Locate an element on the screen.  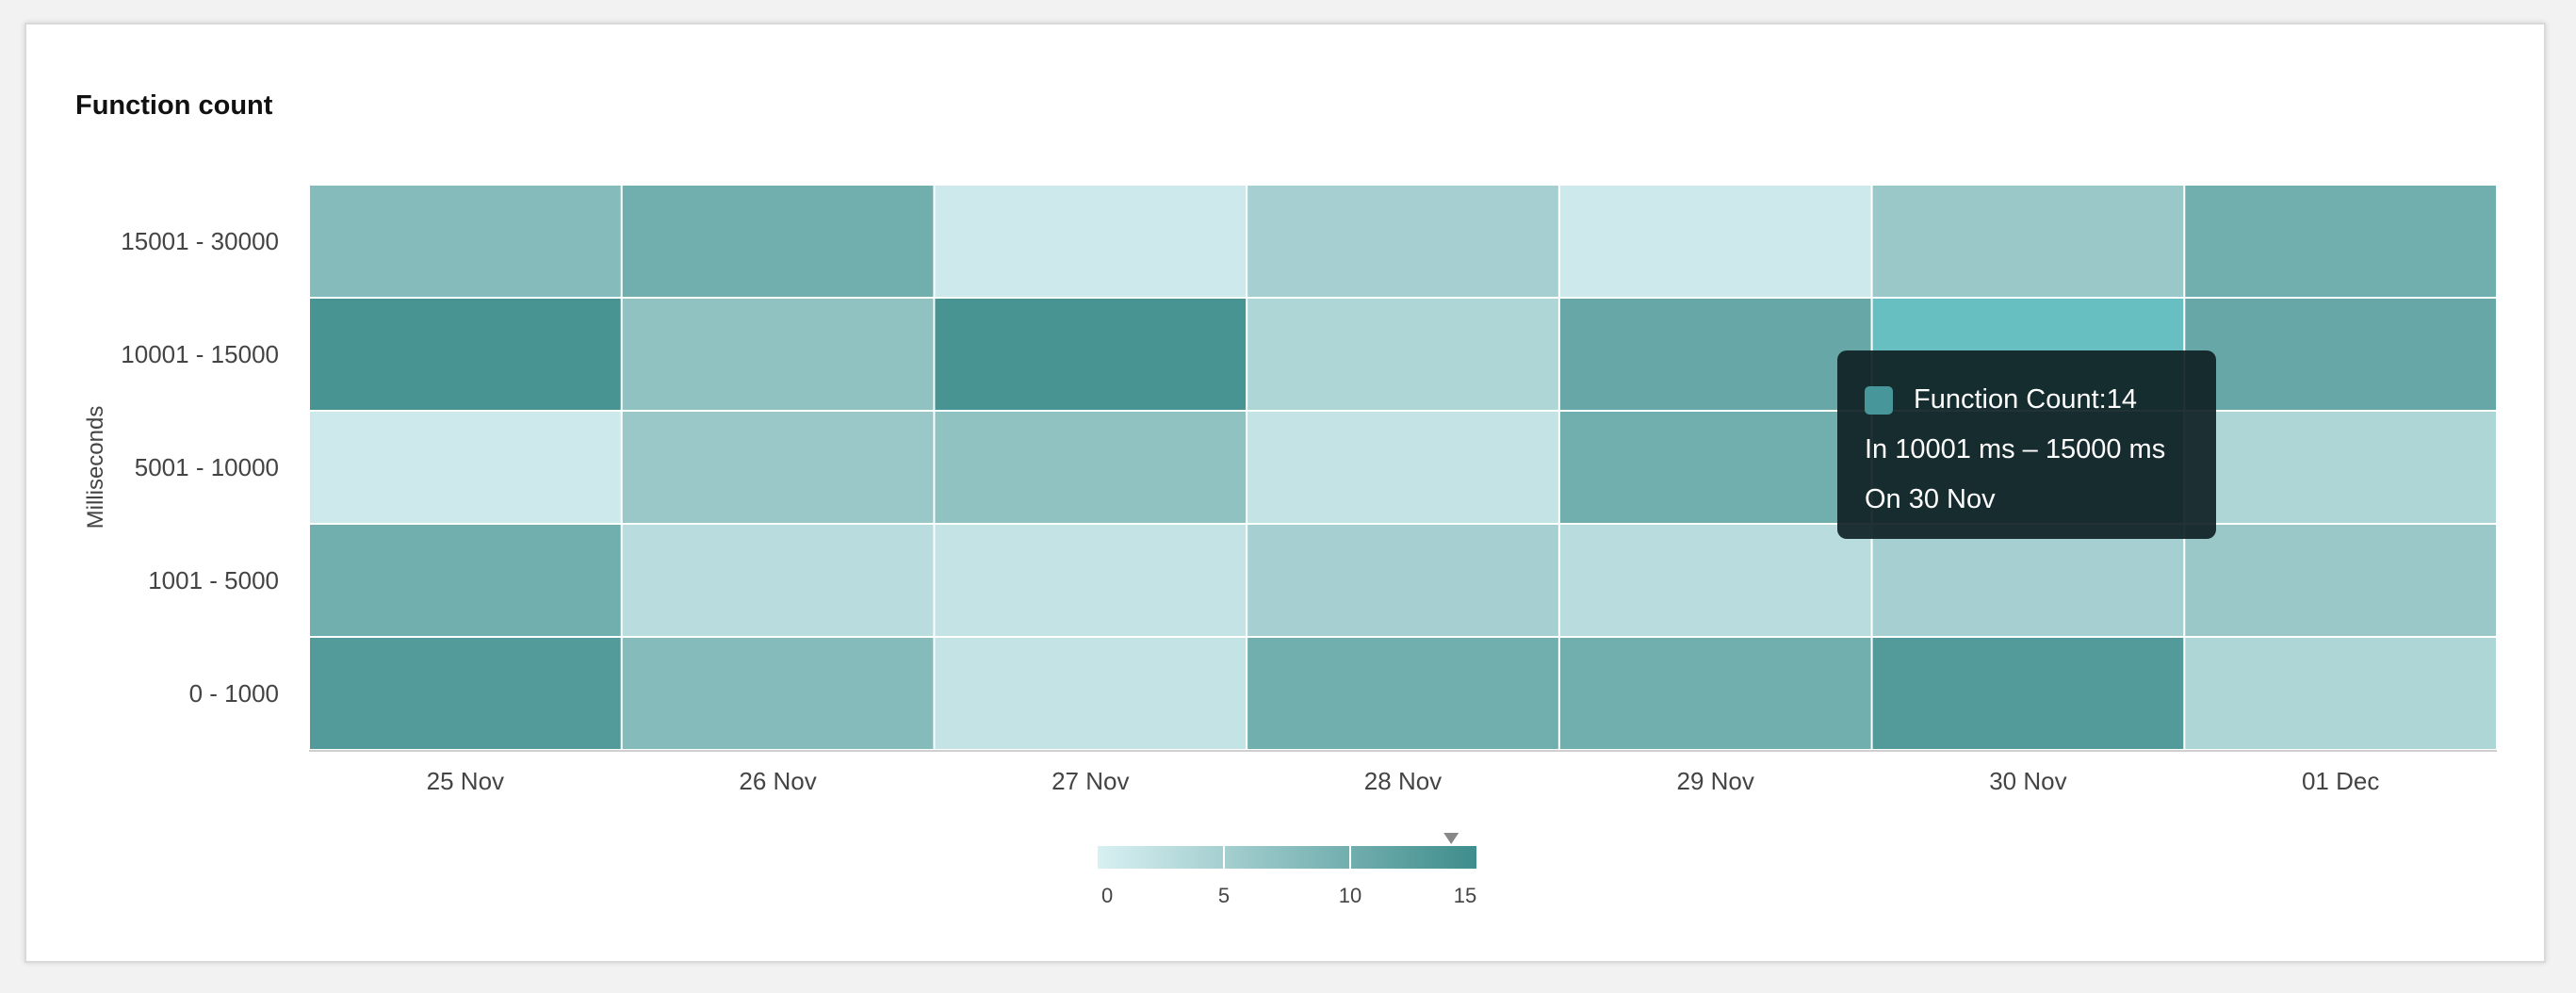
legend-tick-label: 15 is located at coordinates (1465, 895).